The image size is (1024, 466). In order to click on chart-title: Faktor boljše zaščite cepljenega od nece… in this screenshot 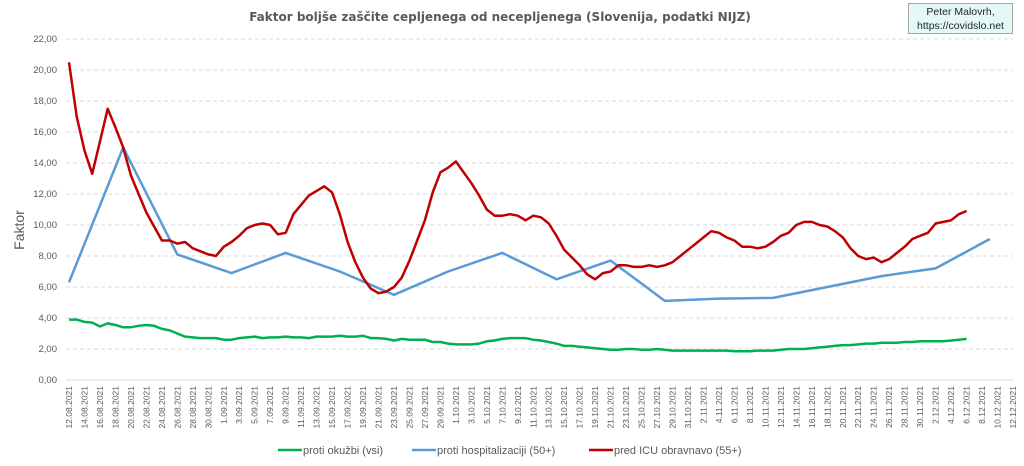, I will do `click(500, 17)`.